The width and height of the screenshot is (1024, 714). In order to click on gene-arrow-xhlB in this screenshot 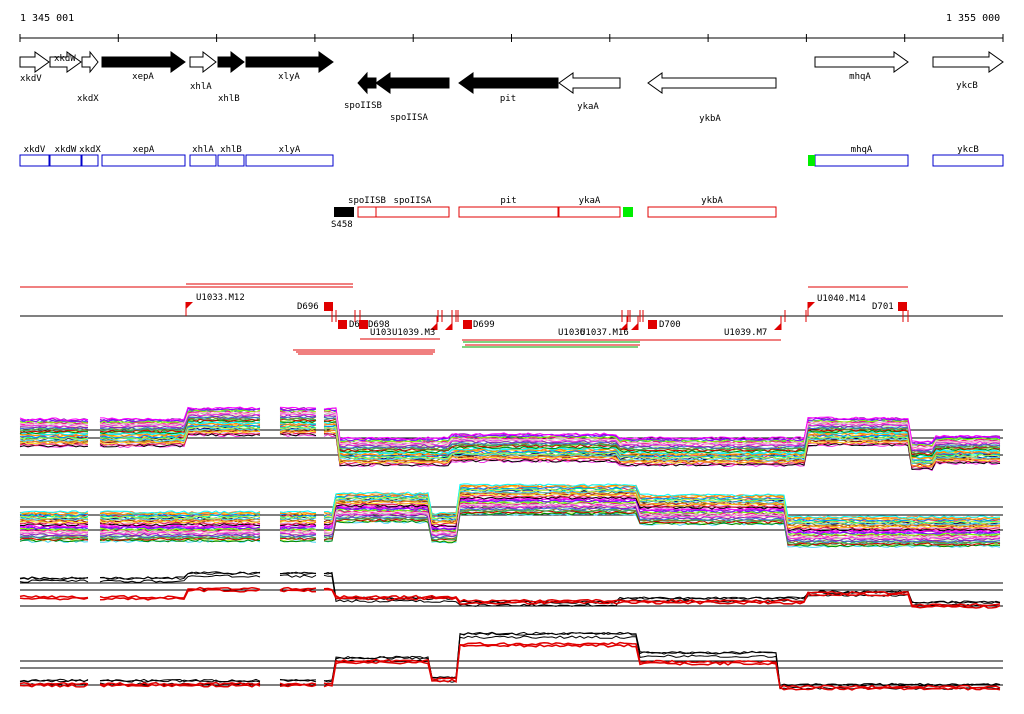, I will do `click(231, 62)`.